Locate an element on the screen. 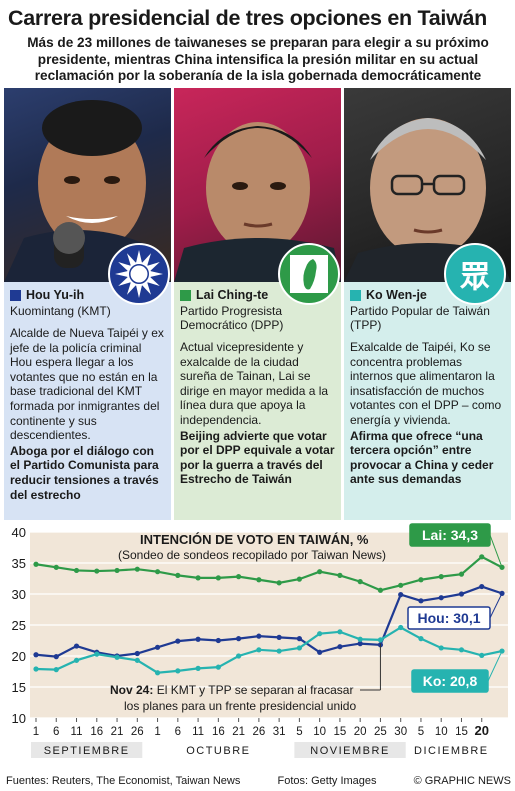 The width and height of the screenshot is (515, 791). annotation-text: El KMT y TPP se separan al fracasar is located at coordinates (255, 690).